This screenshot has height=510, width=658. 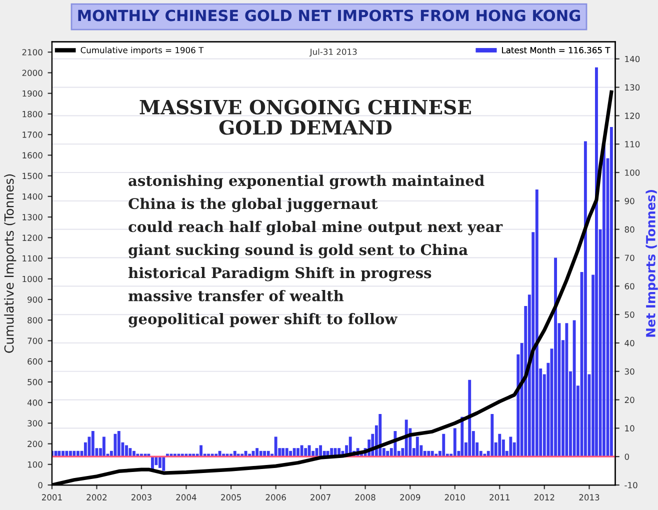 What do you see at coordinates (629, 428) in the screenshot?
I see `y2-tick-label: 10` at bounding box center [629, 428].